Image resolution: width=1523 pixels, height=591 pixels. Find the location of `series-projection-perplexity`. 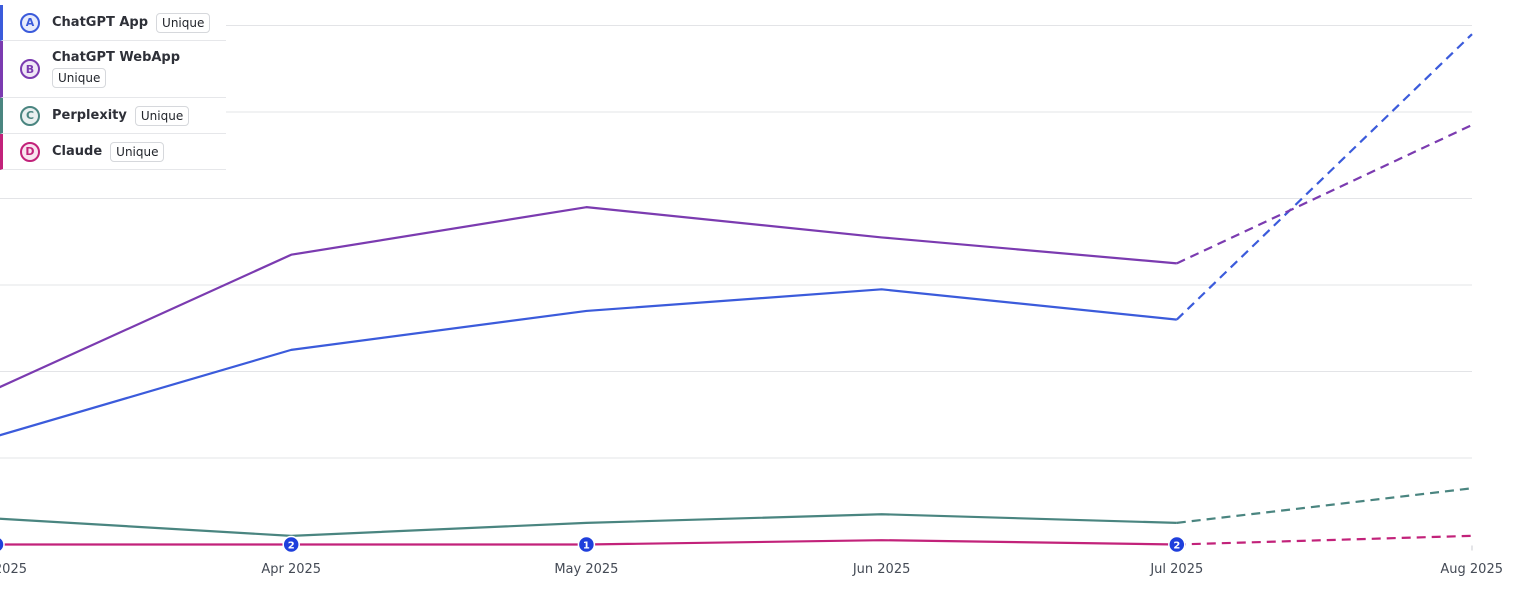

series-projection-perplexity is located at coordinates (1324, 505).